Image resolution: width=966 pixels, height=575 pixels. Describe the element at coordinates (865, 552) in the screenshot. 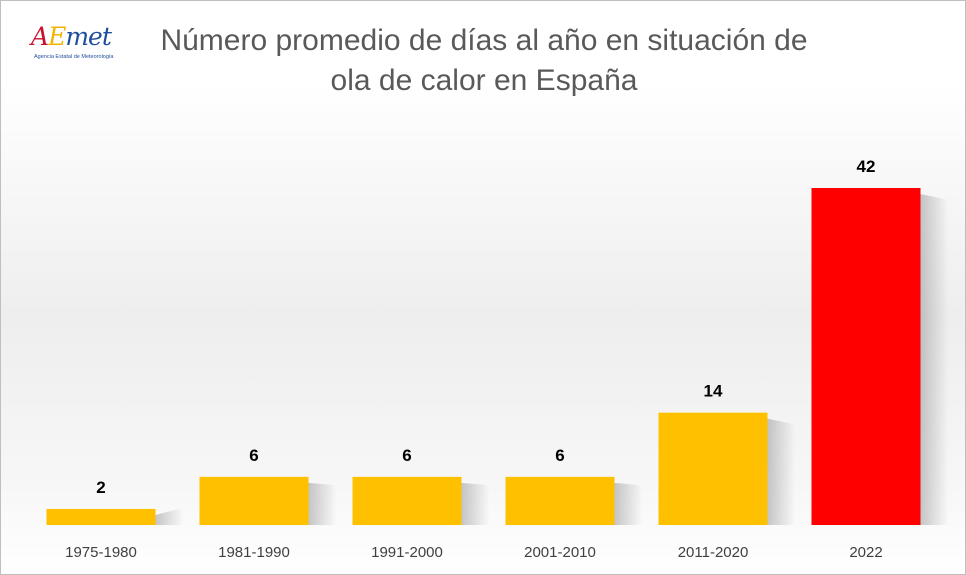

I see `x-tick-label-2022: 2022` at that location.